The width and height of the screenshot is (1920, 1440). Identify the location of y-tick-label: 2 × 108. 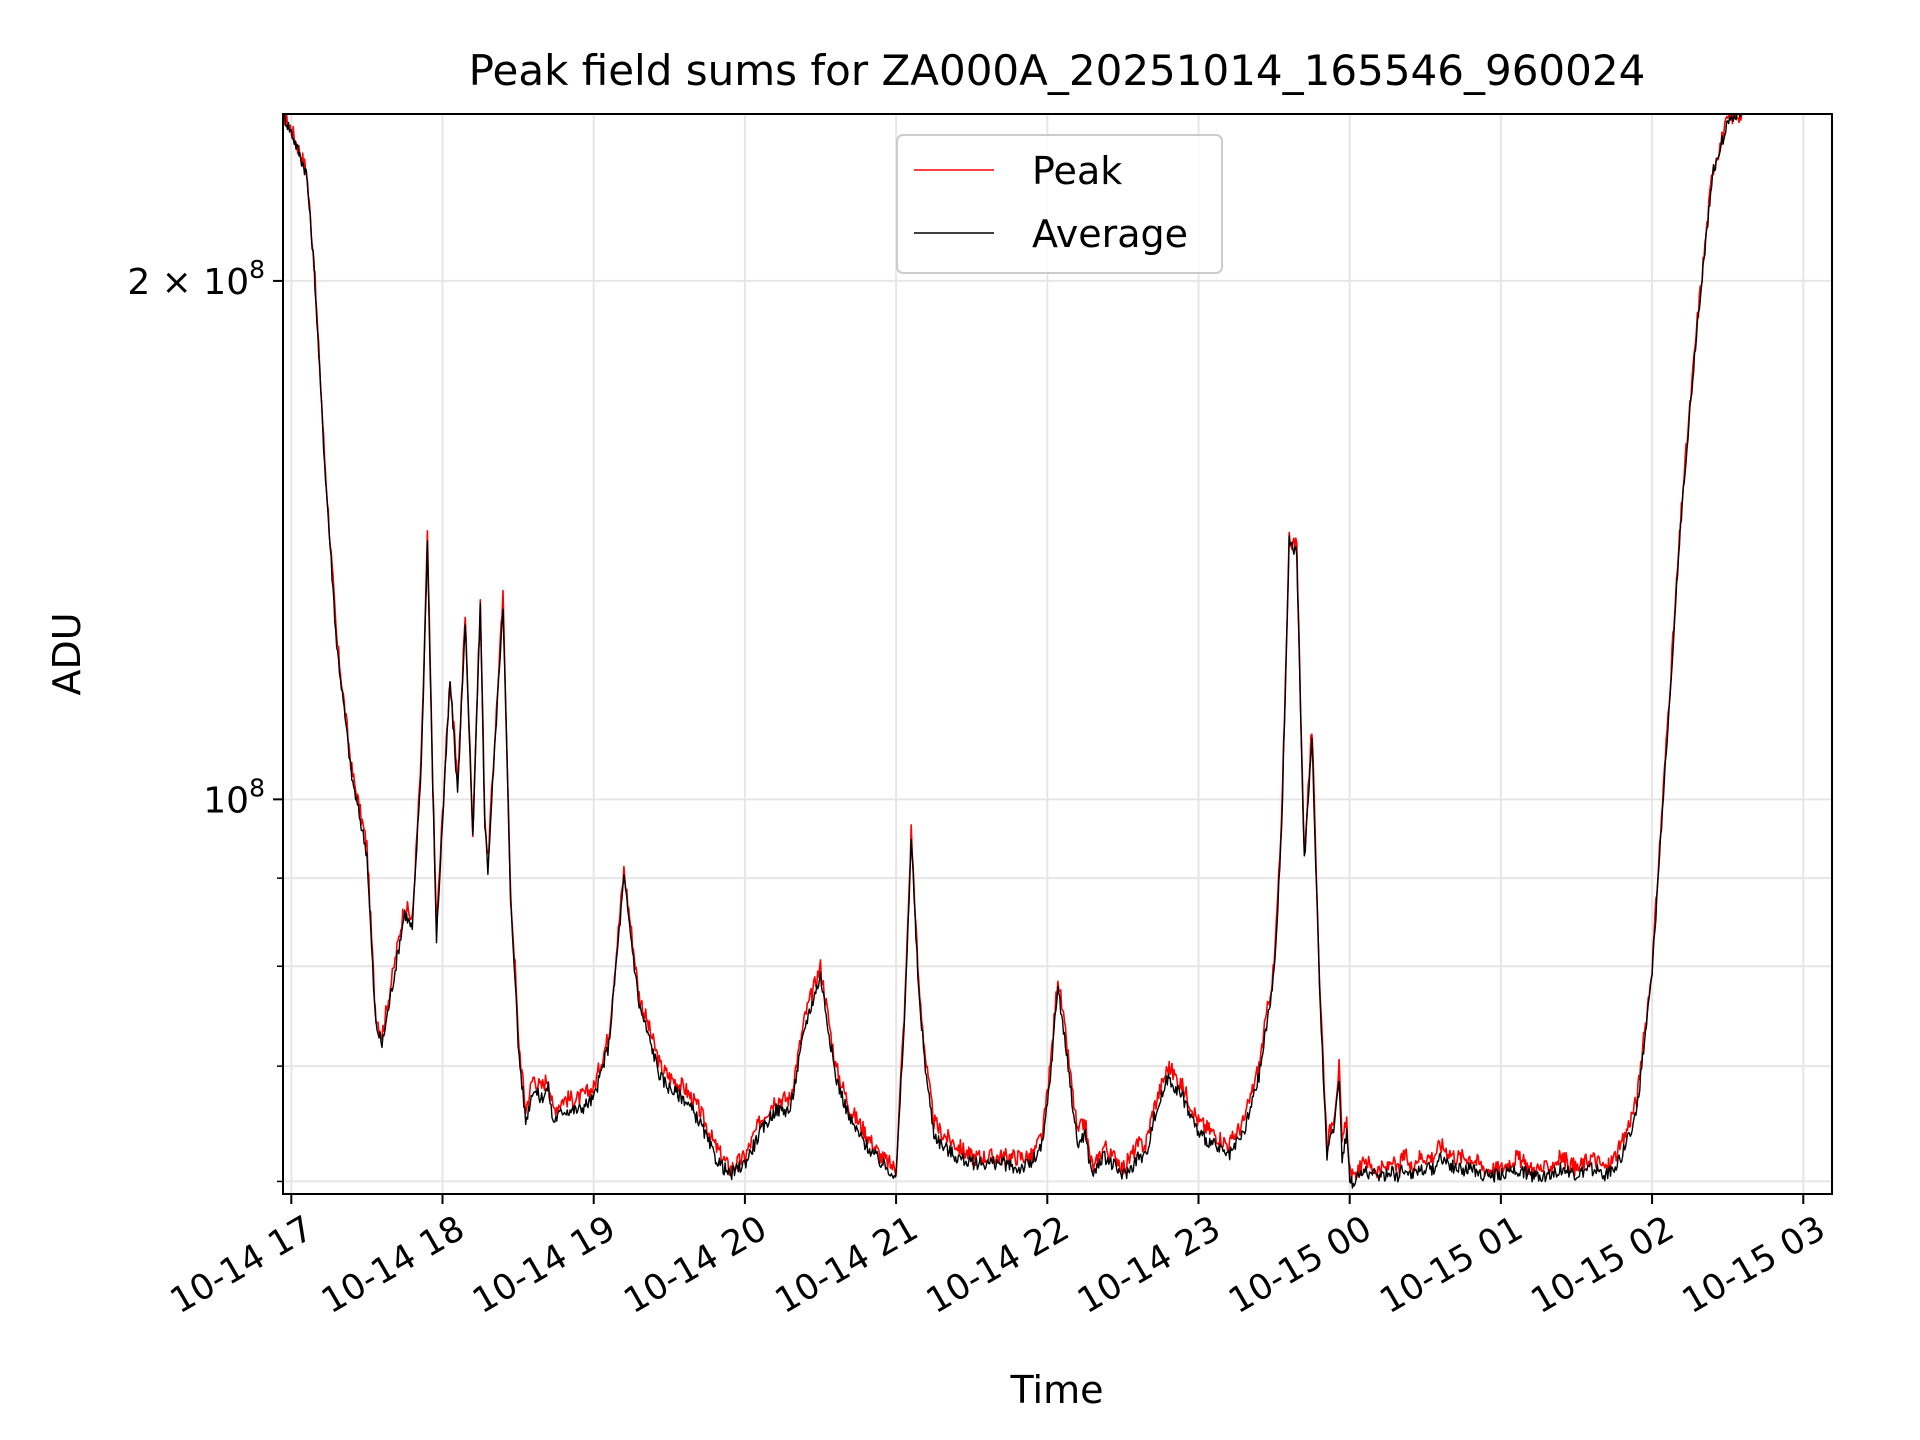
(196, 279).